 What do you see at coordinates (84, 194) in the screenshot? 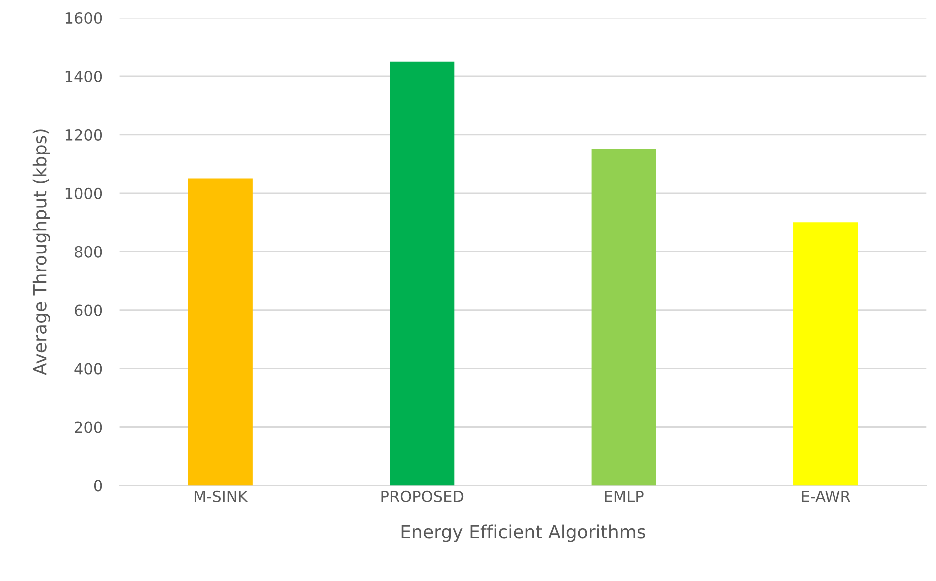
I see `y-tick-label: 1000` at bounding box center [84, 194].